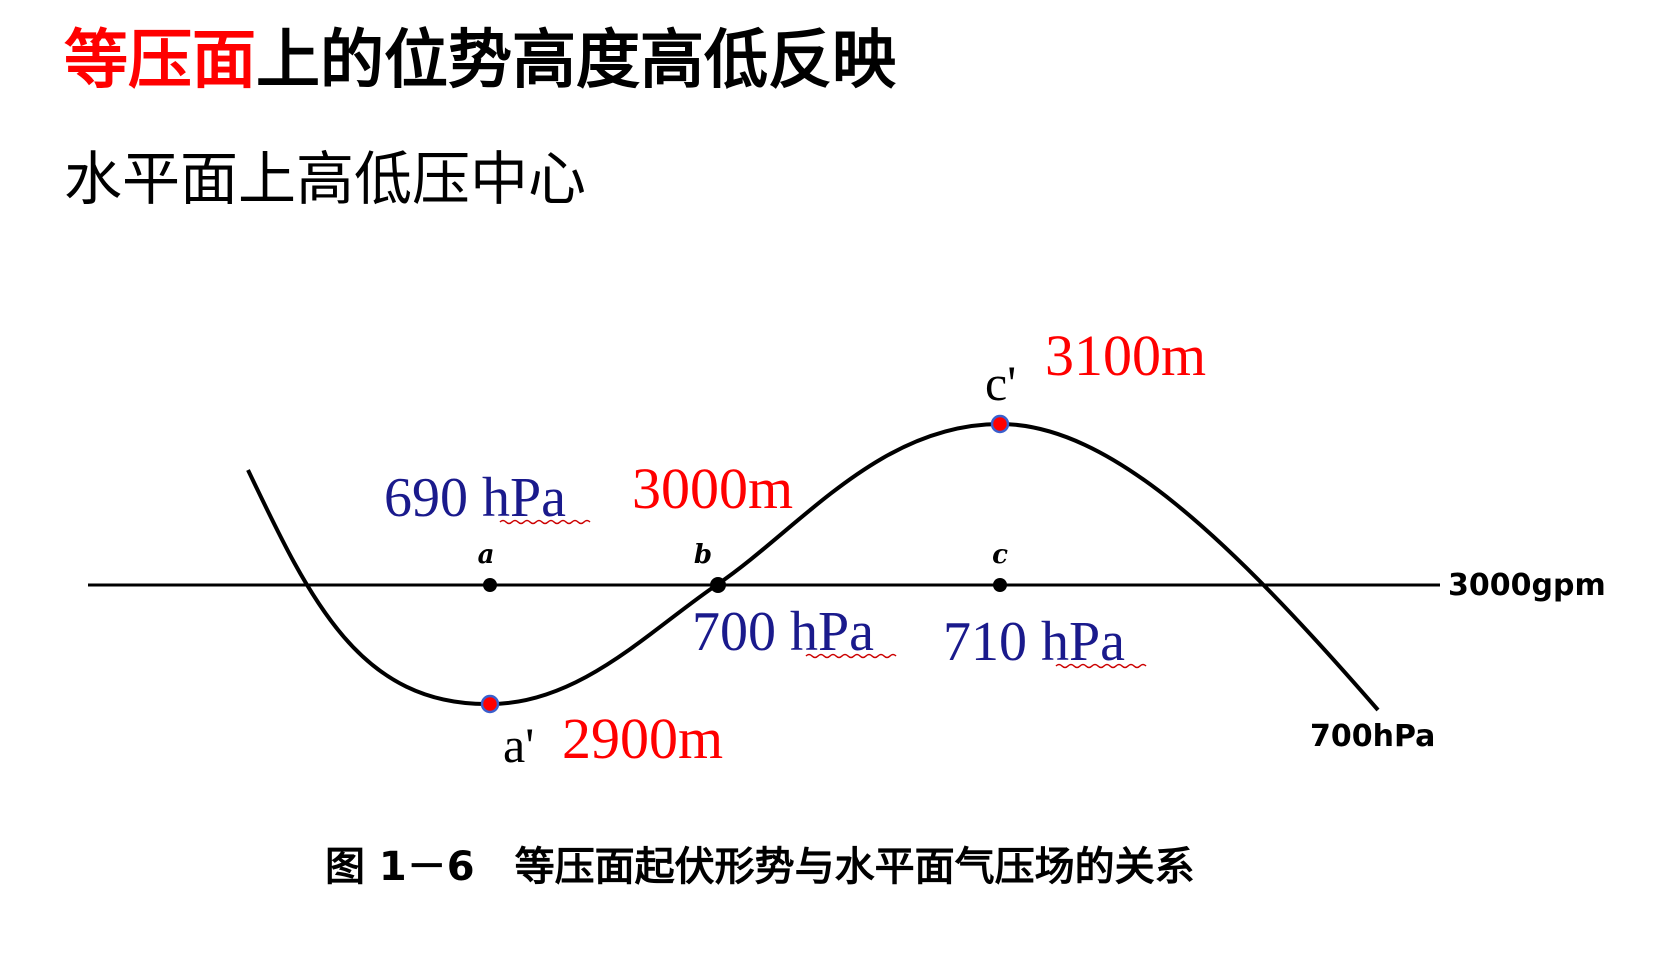 Image resolution: width=1662 pixels, height=957 pixels. What do you see at coordinates (1125, 355) in the screenshot?
I see `height-c-prime: 3100m` at bounding box center [1125, 355].